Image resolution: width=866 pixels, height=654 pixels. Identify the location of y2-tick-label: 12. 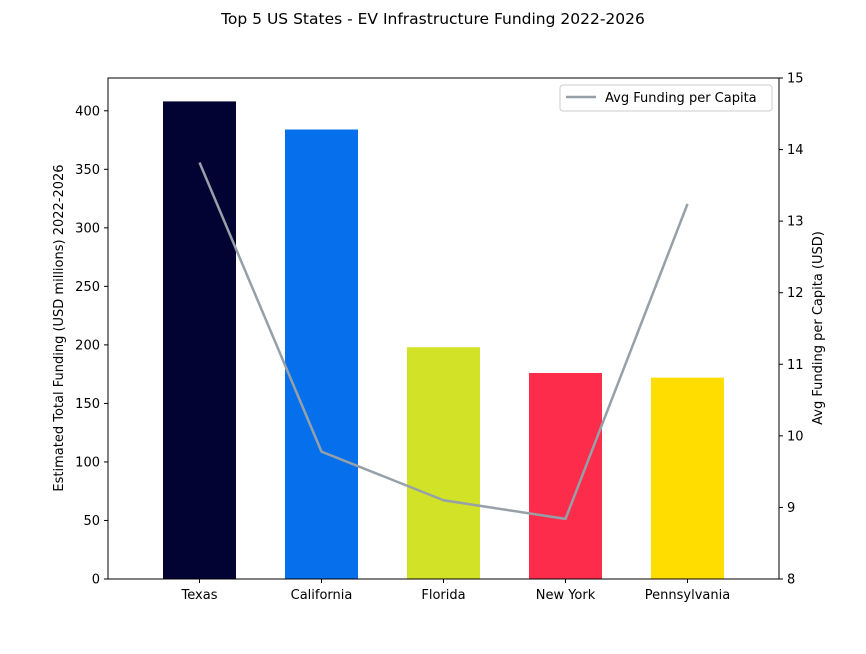
(795, 293).